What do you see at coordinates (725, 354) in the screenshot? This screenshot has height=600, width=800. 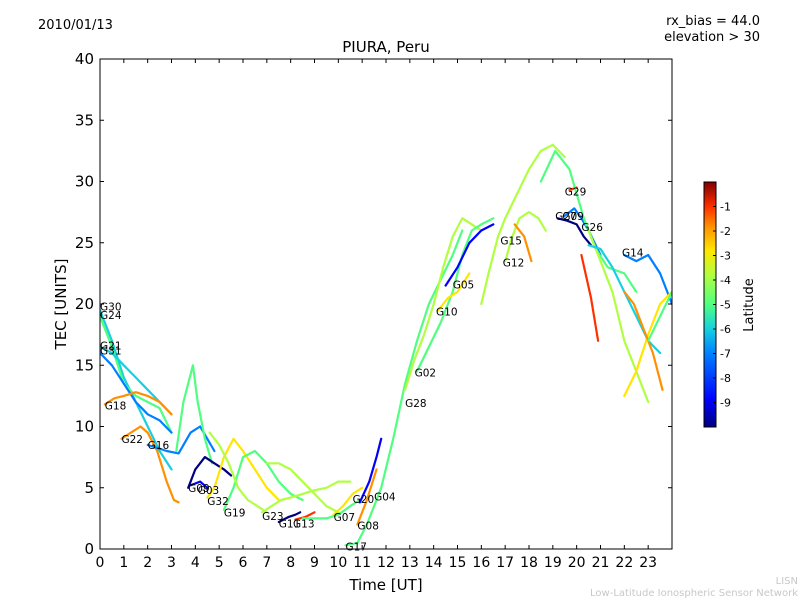 I see `colorbar-tick-label: -7` at bounding box center [725, 354].